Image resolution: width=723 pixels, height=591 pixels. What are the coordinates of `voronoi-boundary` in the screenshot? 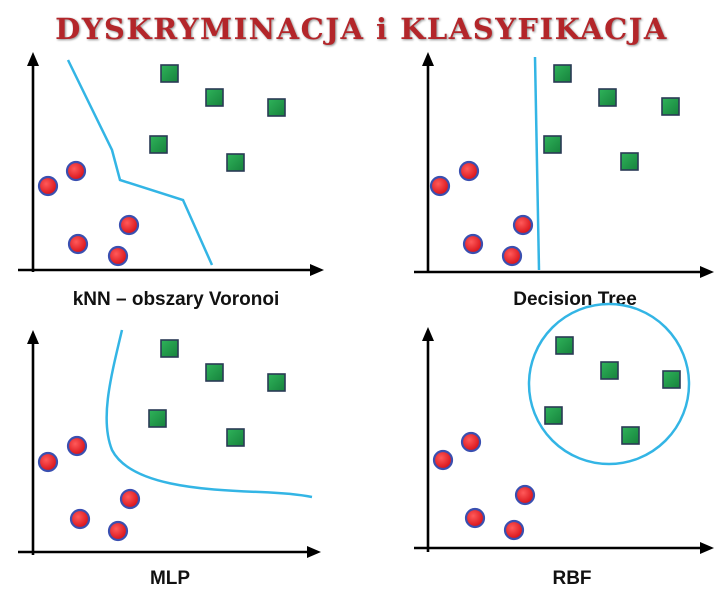 It's located at (140, 162).